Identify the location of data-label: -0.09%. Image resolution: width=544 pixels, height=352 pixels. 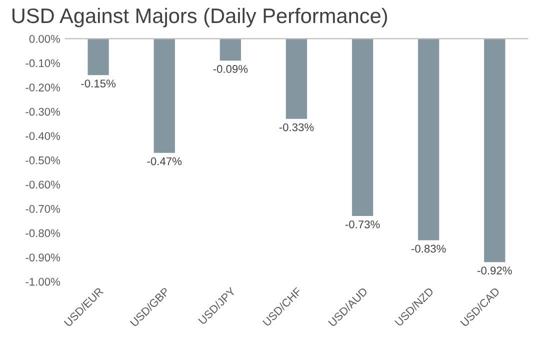
(230, 69).